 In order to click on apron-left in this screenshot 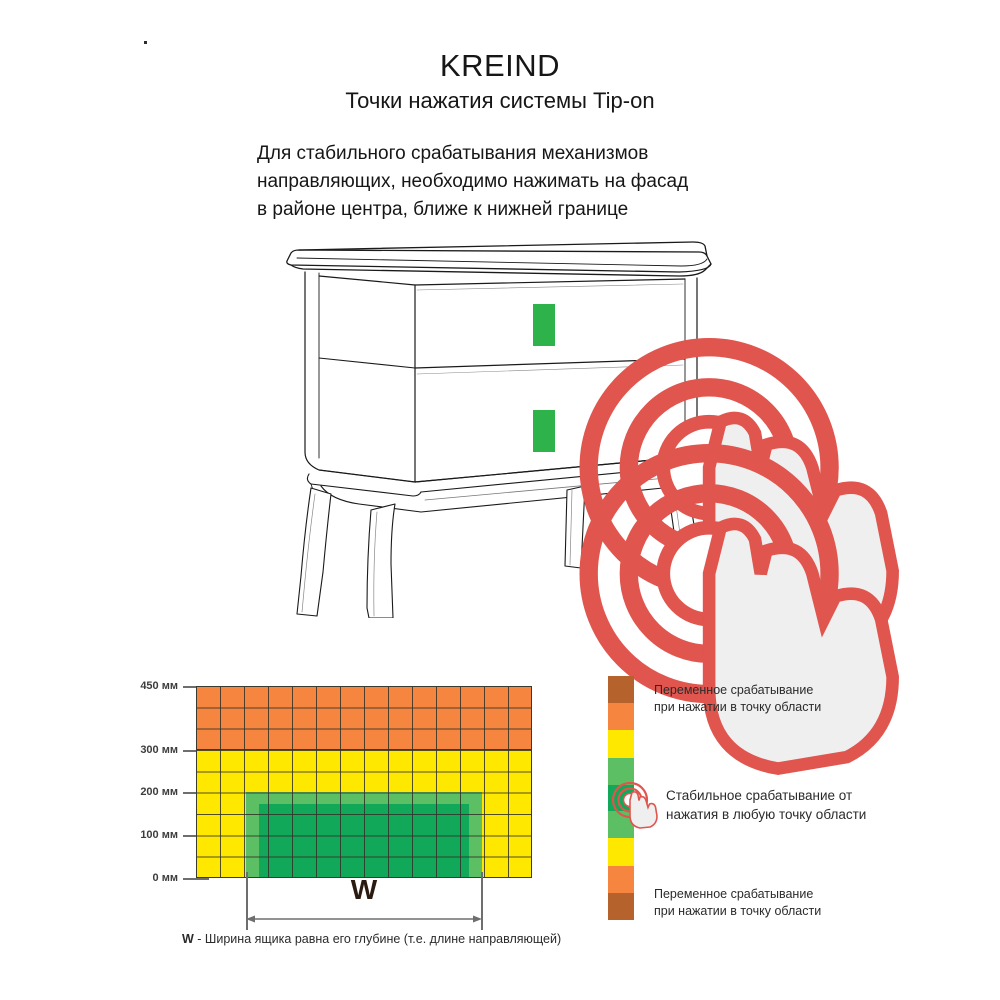, I will do `click(371, 499)`.